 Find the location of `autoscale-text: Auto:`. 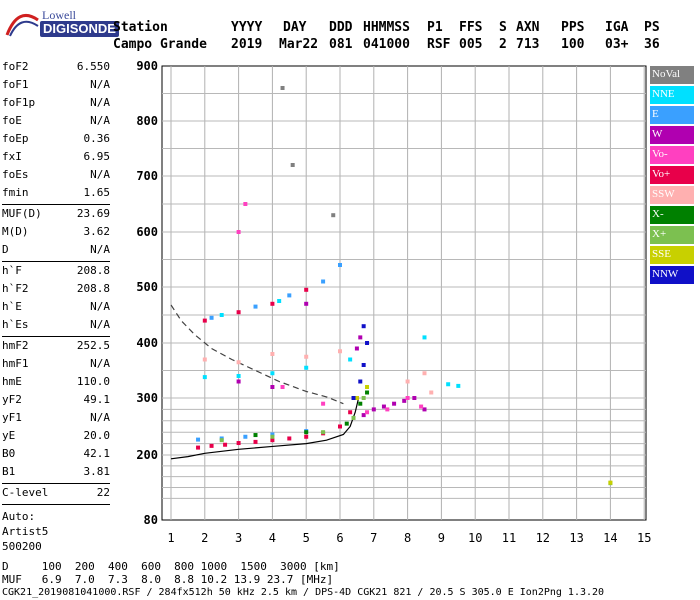

autoscale-text: Auto: is located at coordinates (19, 516).